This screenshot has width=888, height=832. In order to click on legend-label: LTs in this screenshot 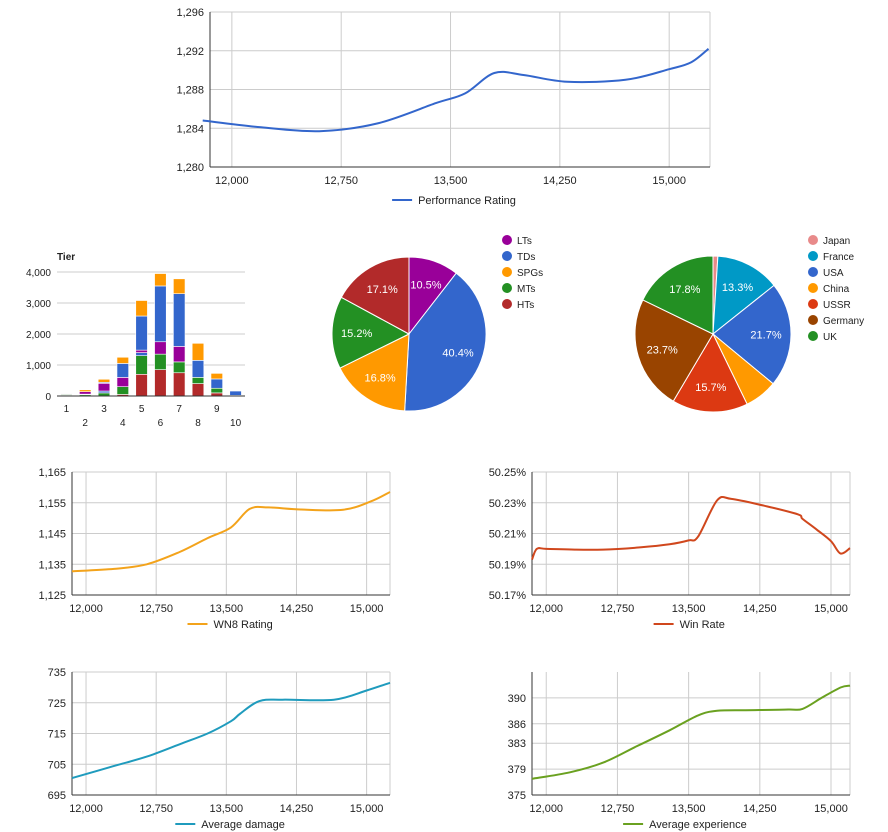, I will do `click(524, 241)`.